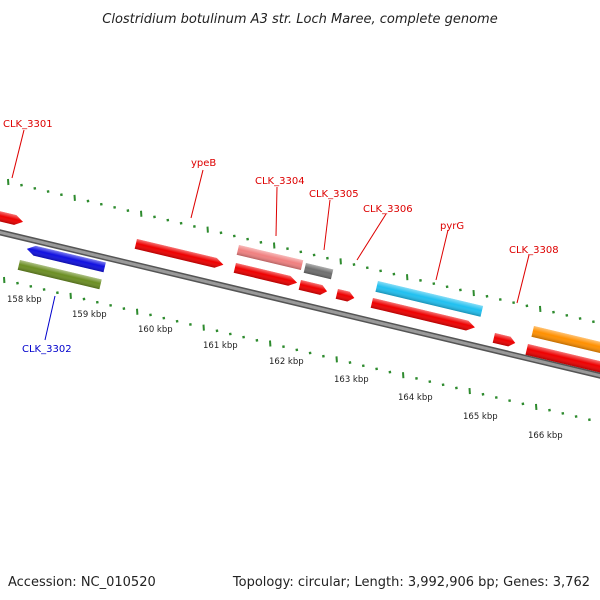 The height and width of the screenshot is (600, 600). I want to click on leader-clk3308, so click(523, 279).